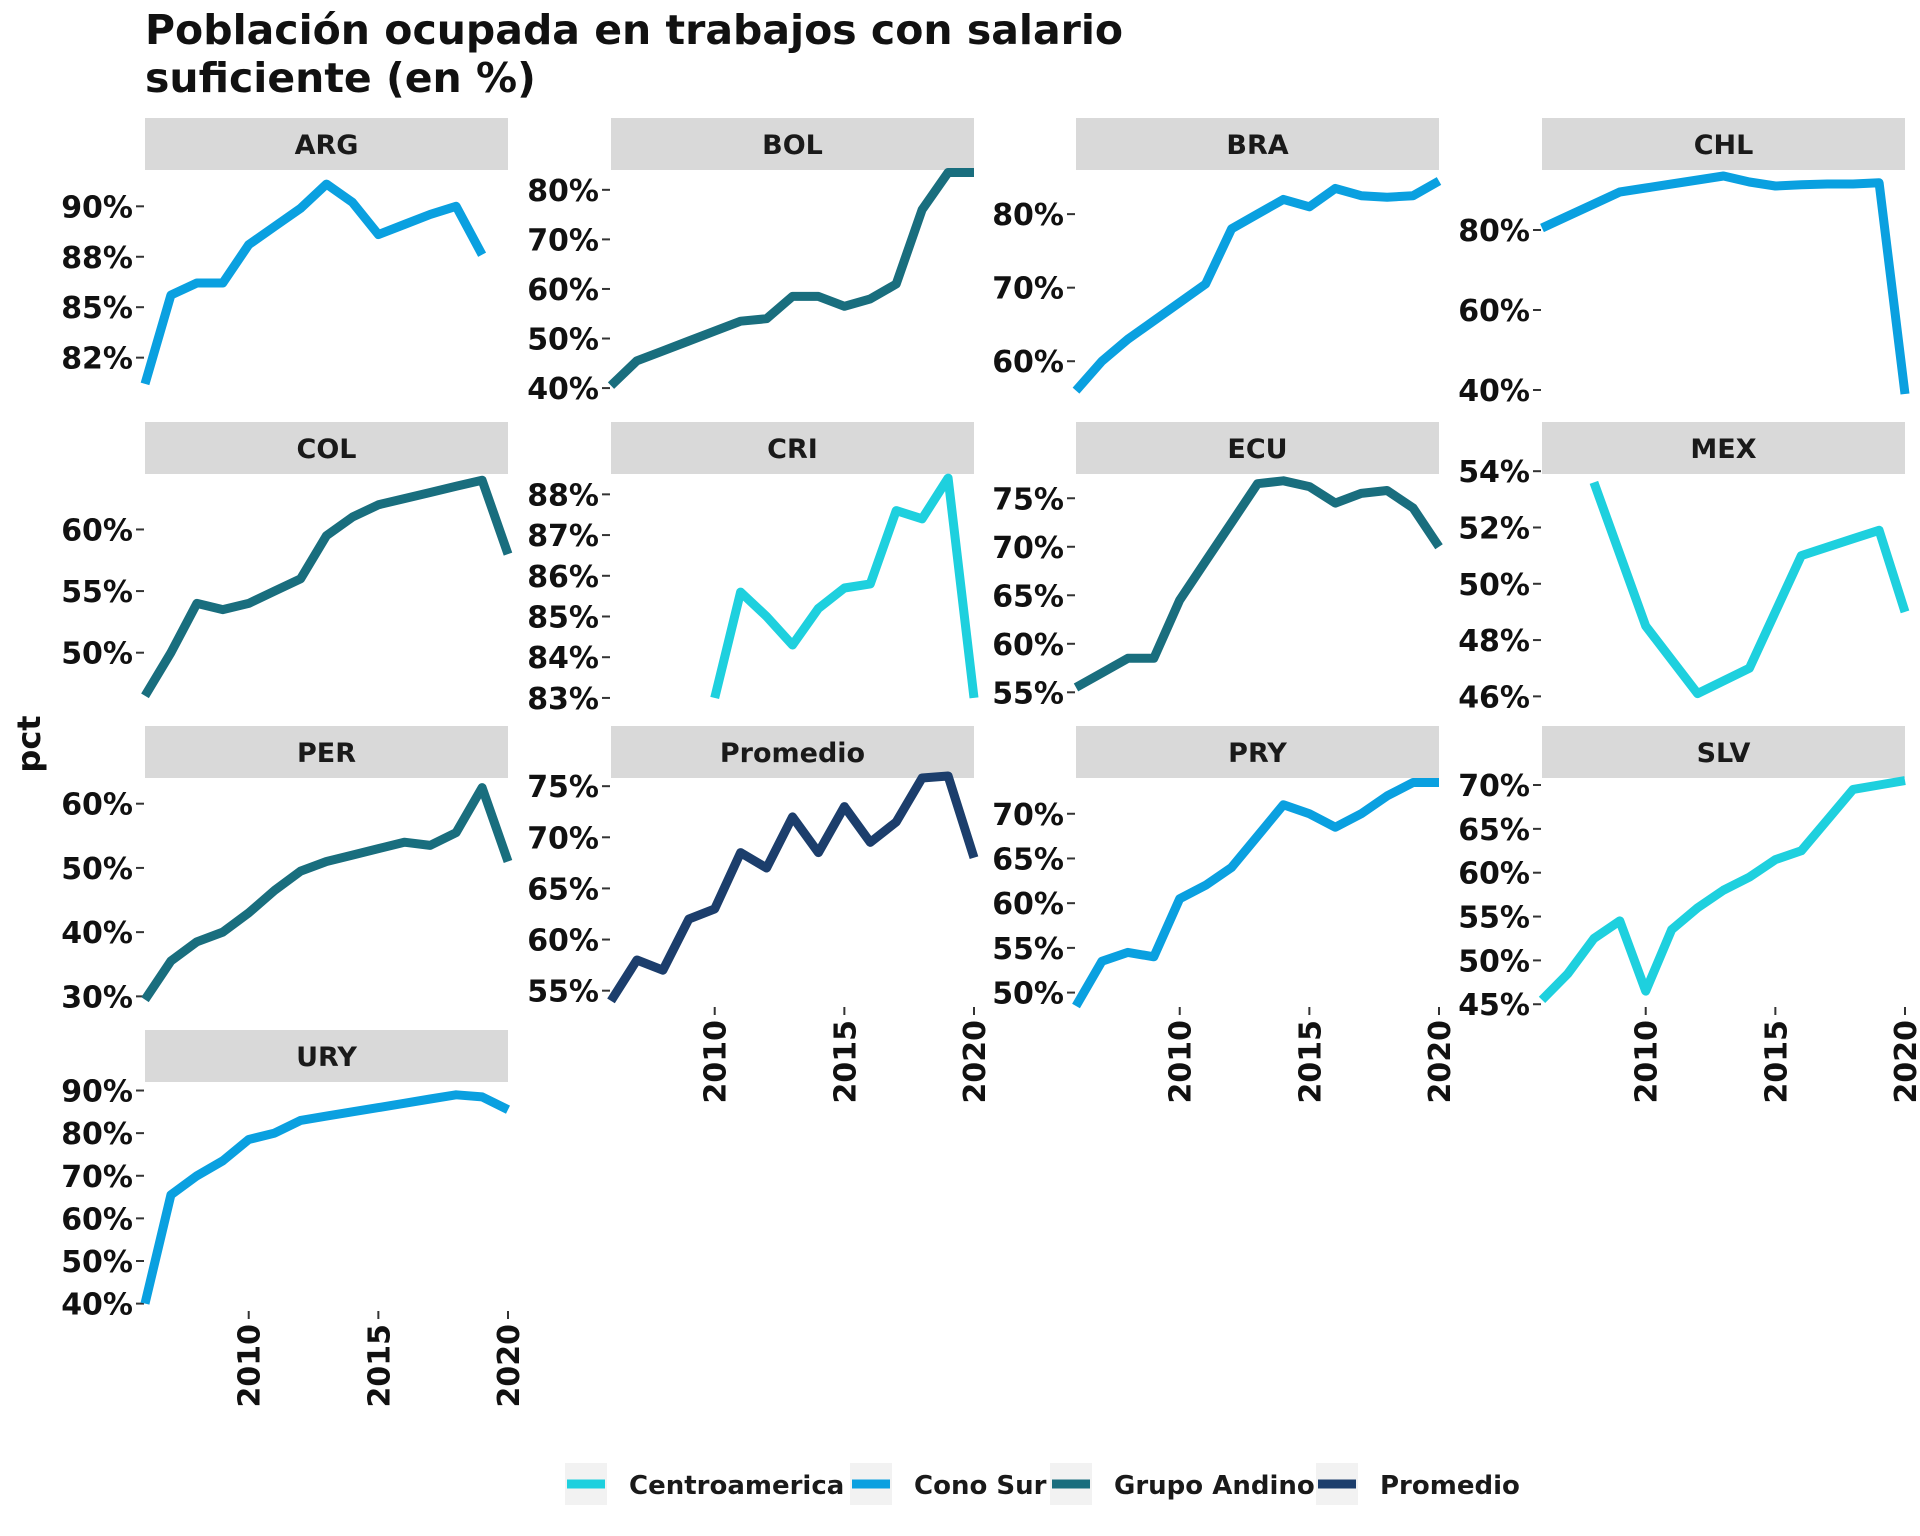 The height and width of the screenshot is (1536, 1920). What do you see at coordinates (1494, 830) in the screenshot?
I see `ytick-label-slv-4: 65%` at bounding box center [1494, 830].